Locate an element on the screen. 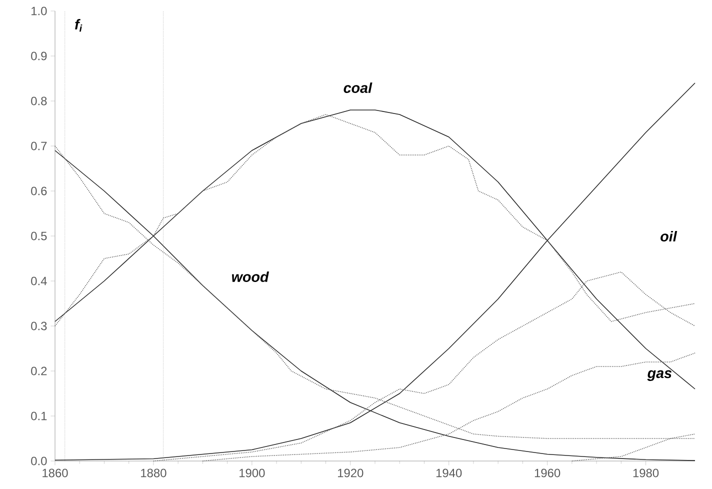 Image resolution: width=712 pixels, height=489 pixels. y-tick-label: 1.0 is located at coordinates (39, 11).